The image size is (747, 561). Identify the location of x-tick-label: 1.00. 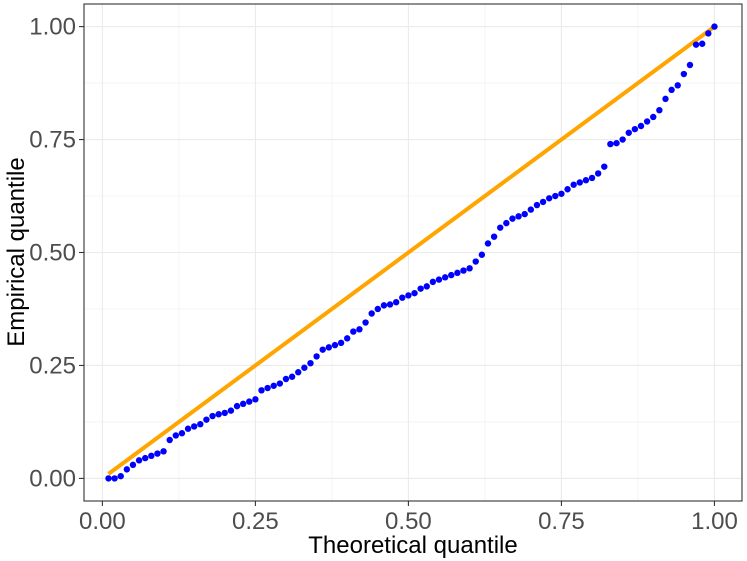
(714, 521).